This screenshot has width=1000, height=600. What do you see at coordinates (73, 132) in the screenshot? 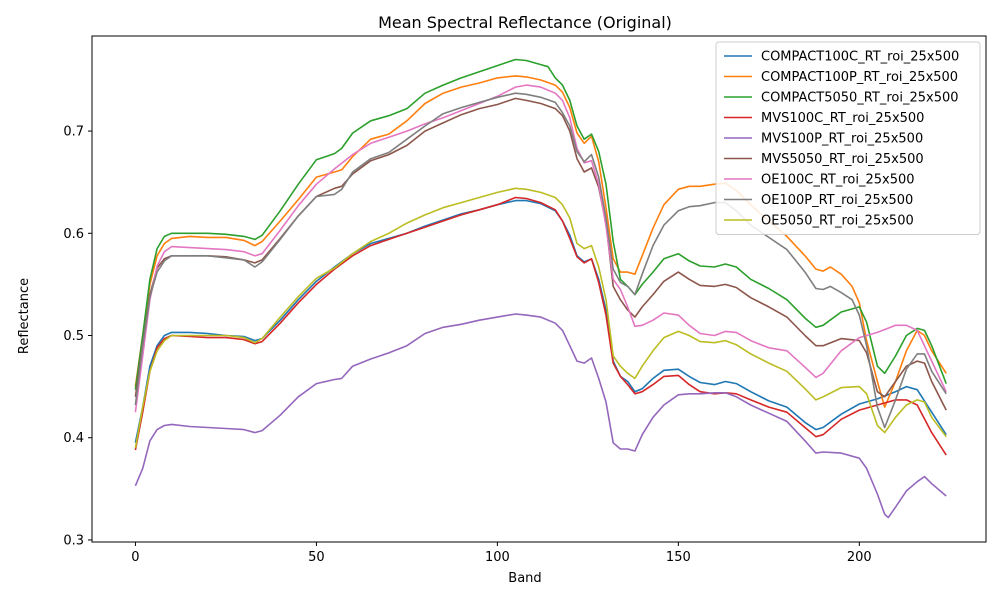
I see `y-tick-label: 0.7` at bounding box center [73, 132].